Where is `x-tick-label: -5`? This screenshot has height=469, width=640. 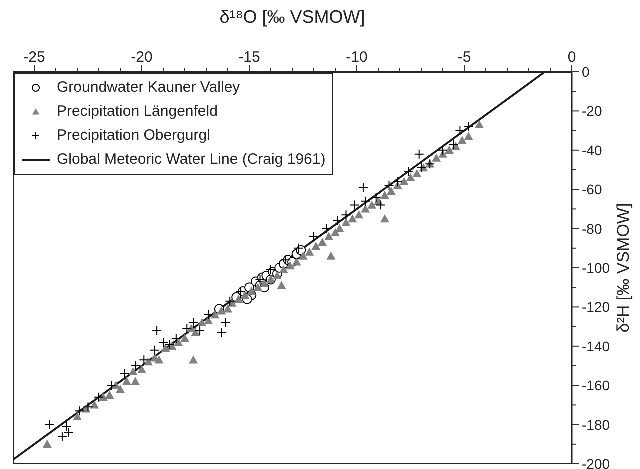
x-tick-label: -5 is located at coordinates (465, 57).